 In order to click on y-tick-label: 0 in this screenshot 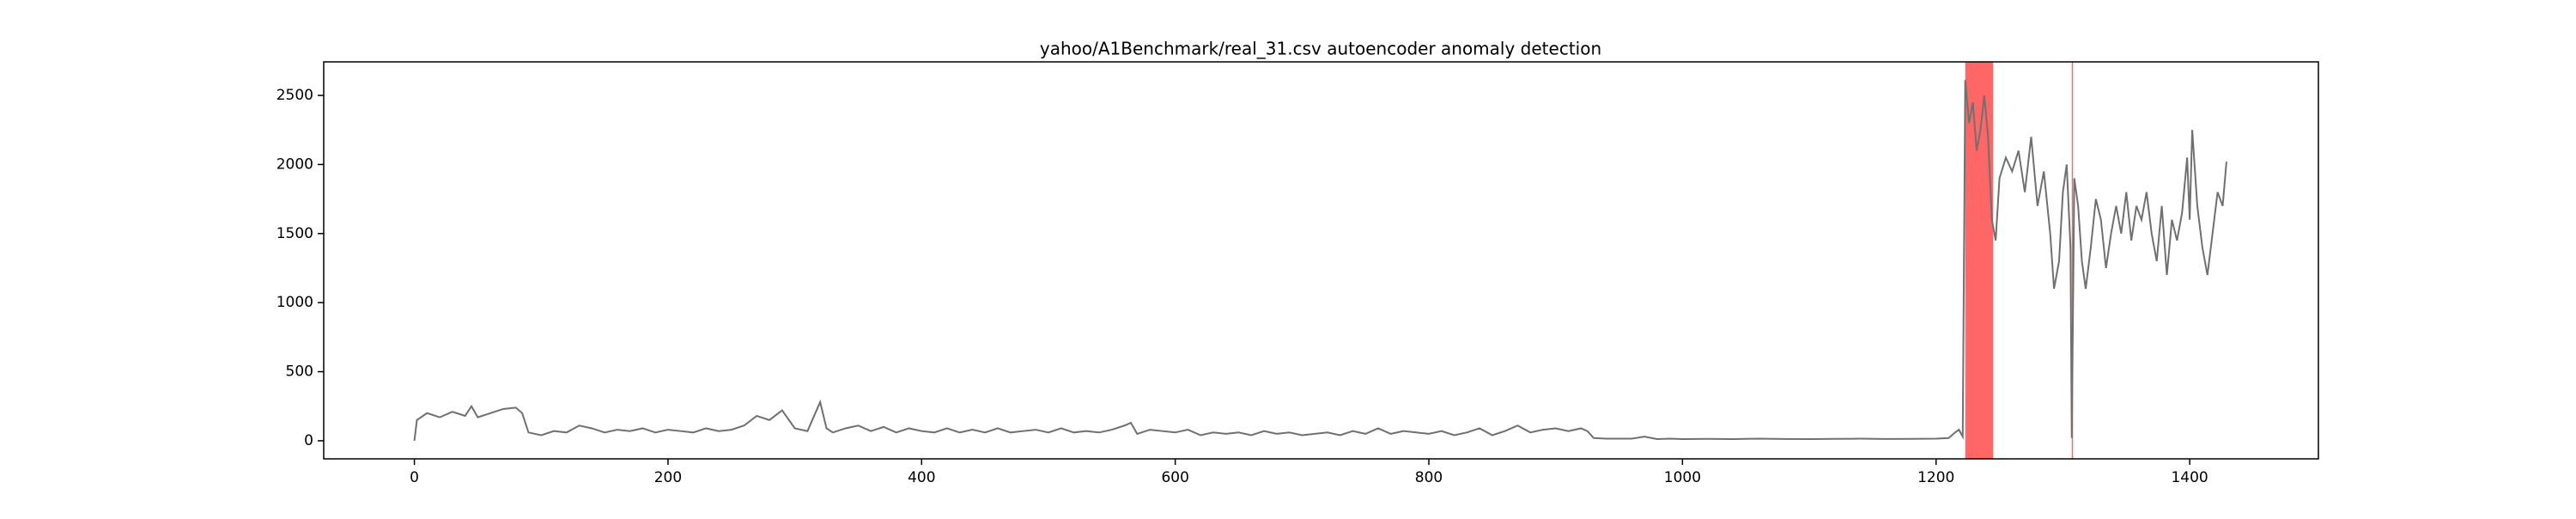, I will do `click(308, 440)`.